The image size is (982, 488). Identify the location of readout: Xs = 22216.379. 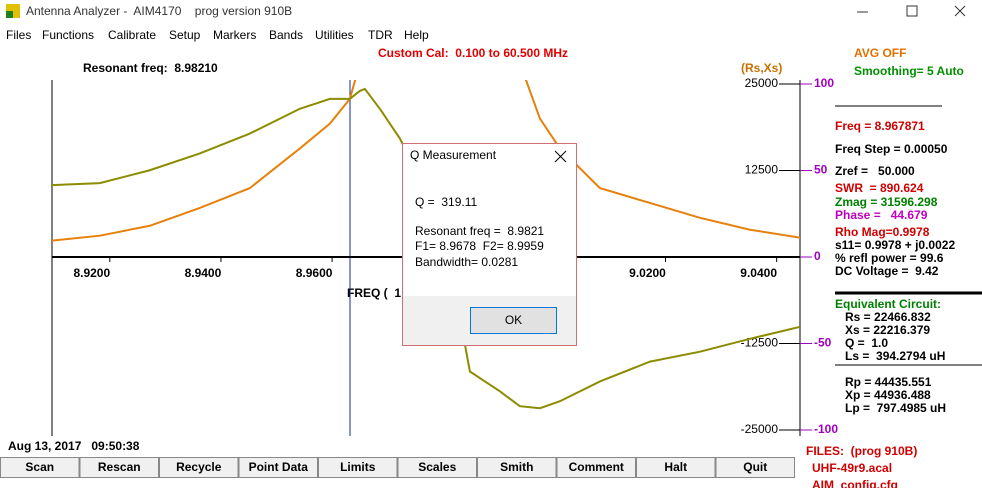
(887, 330).